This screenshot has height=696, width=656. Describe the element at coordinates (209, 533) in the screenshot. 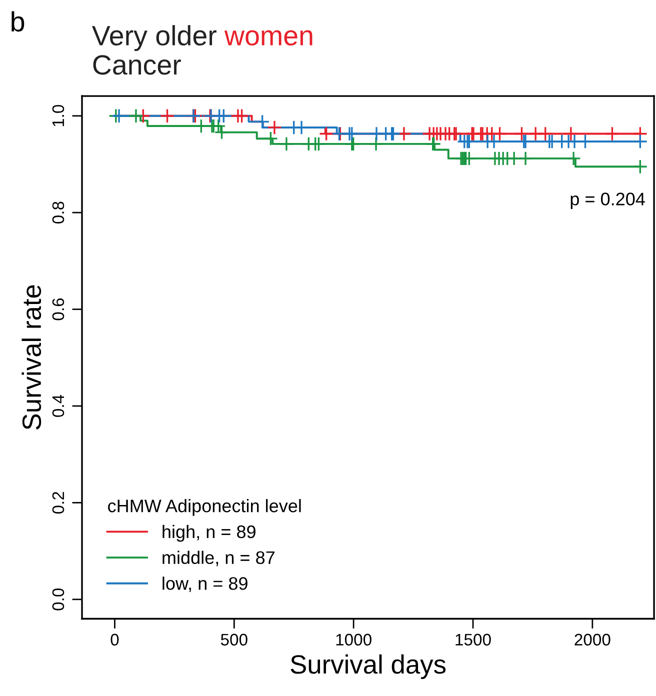

I see `legend-label: high, n = 89` at that location.